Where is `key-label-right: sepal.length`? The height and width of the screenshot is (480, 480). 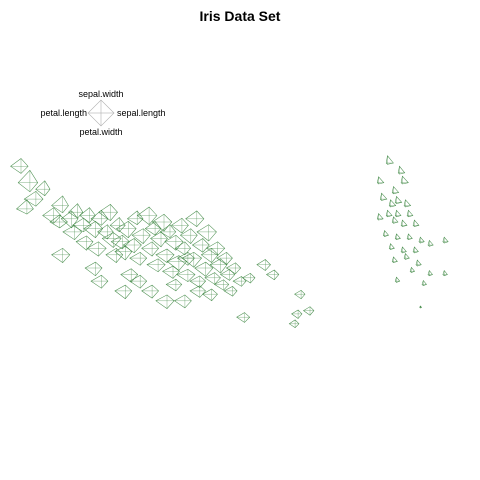
key-label-right: sepal.length is located at coordinates (141, 113).